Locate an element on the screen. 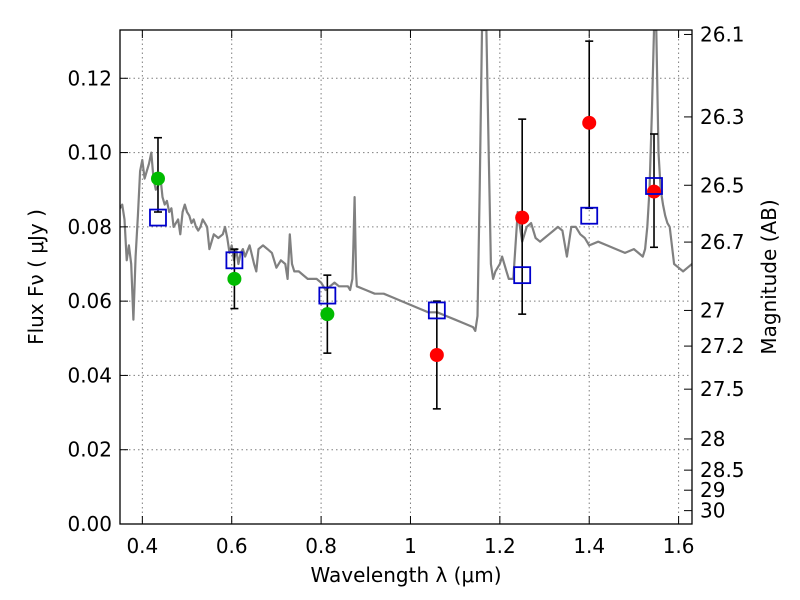  right-tick-label: 30 is located at coordinates (712, 511).